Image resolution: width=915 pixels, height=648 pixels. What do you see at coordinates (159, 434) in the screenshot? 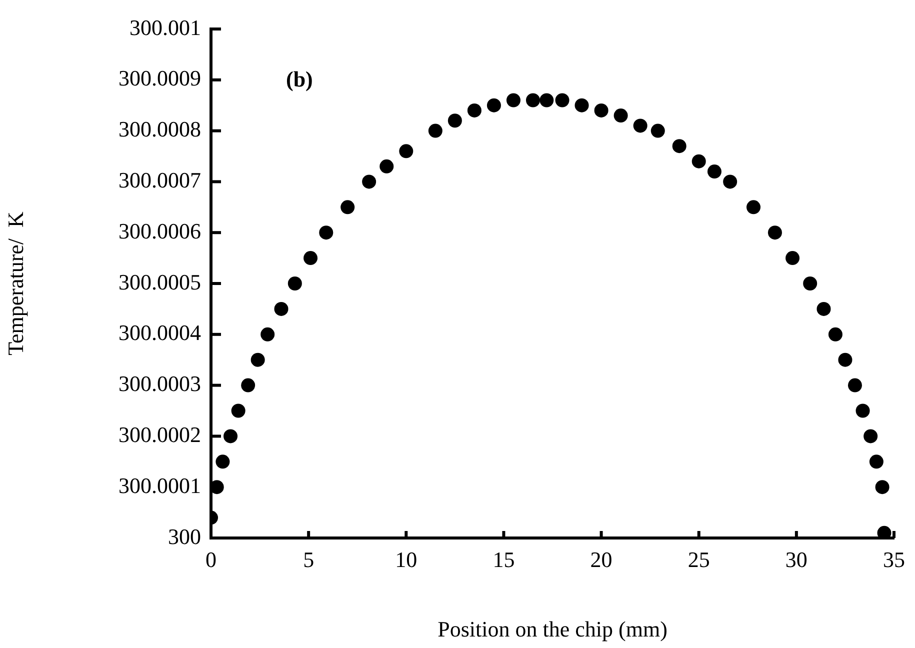
I see `y-tick-label: 300.0002` at bounding box center [159, 434].